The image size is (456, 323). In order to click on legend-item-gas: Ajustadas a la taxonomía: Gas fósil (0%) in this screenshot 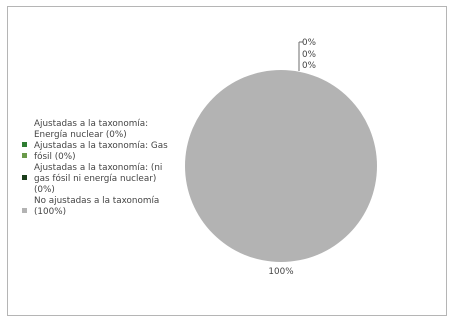, I will do `click(97, 151)`.